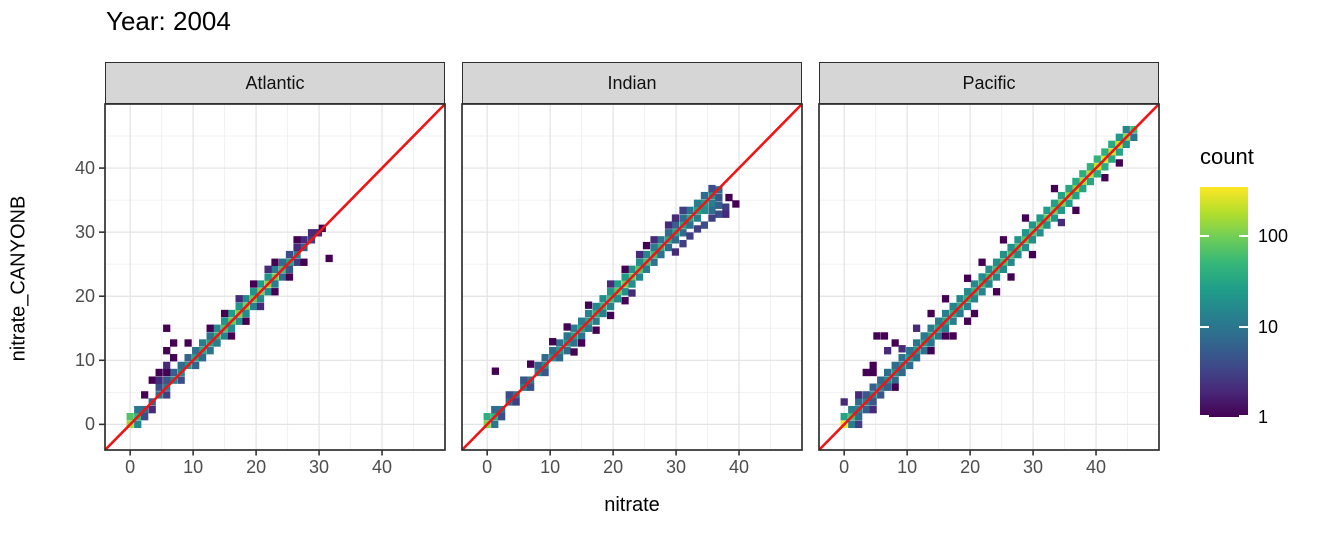  Describe the element at coordinates (632, 505) in the screenshot. I see `x-axis-title: nitrate` at that location.